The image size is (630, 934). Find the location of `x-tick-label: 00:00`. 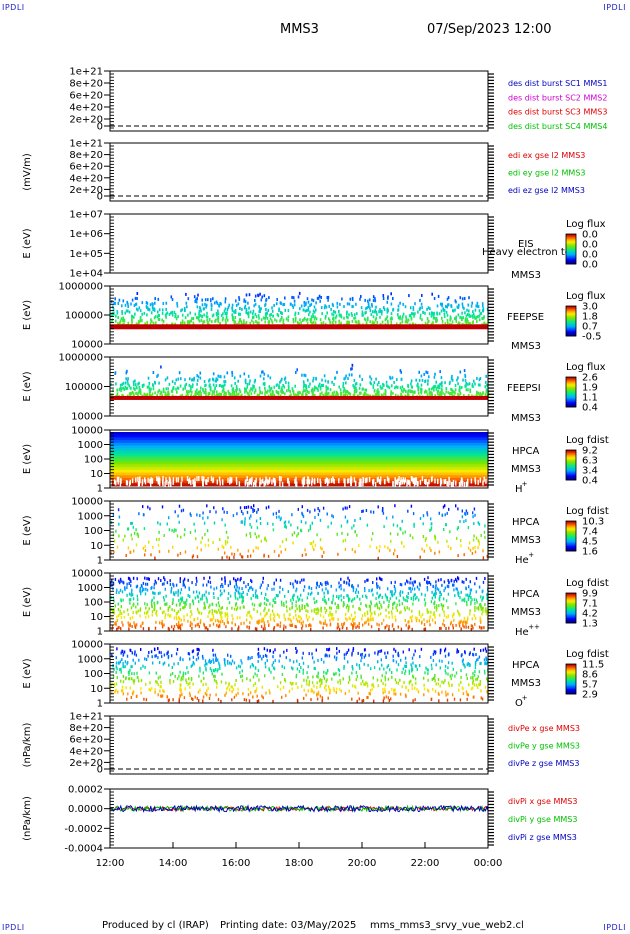

x-tick-label: 00:00 is located at coordinates (488, 863).